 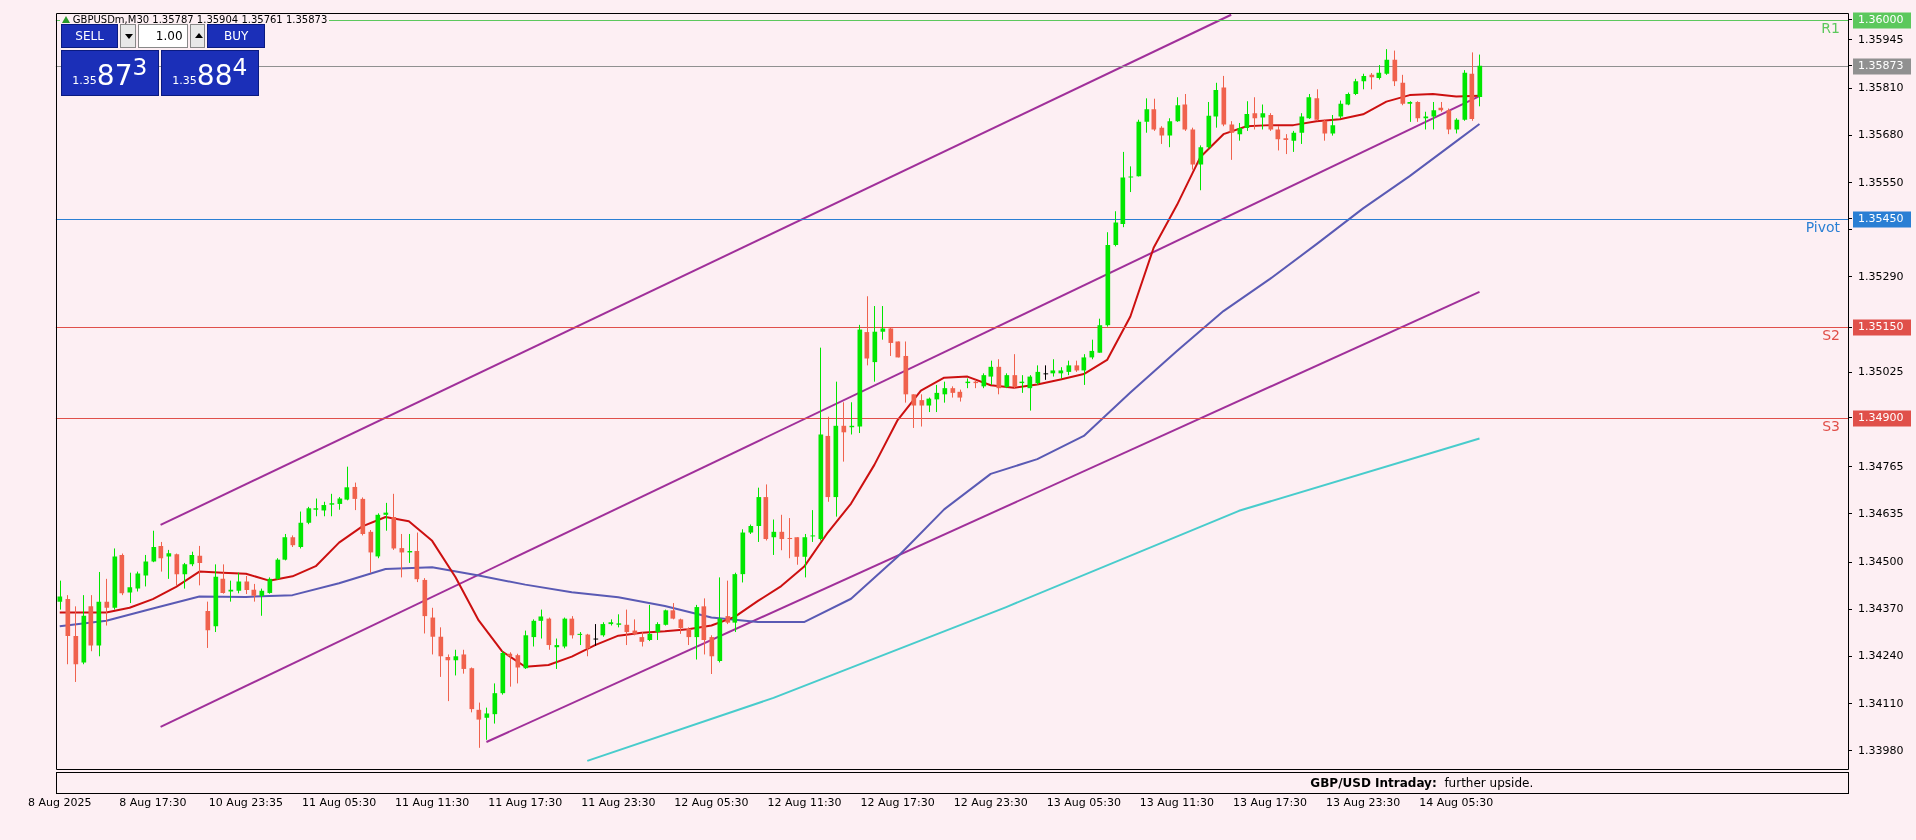 What do you see at coordinates (153, 803) in the screenshot?
I see `x-tick-label: 8 Aug 17:30` at bounding box center [153, 803].